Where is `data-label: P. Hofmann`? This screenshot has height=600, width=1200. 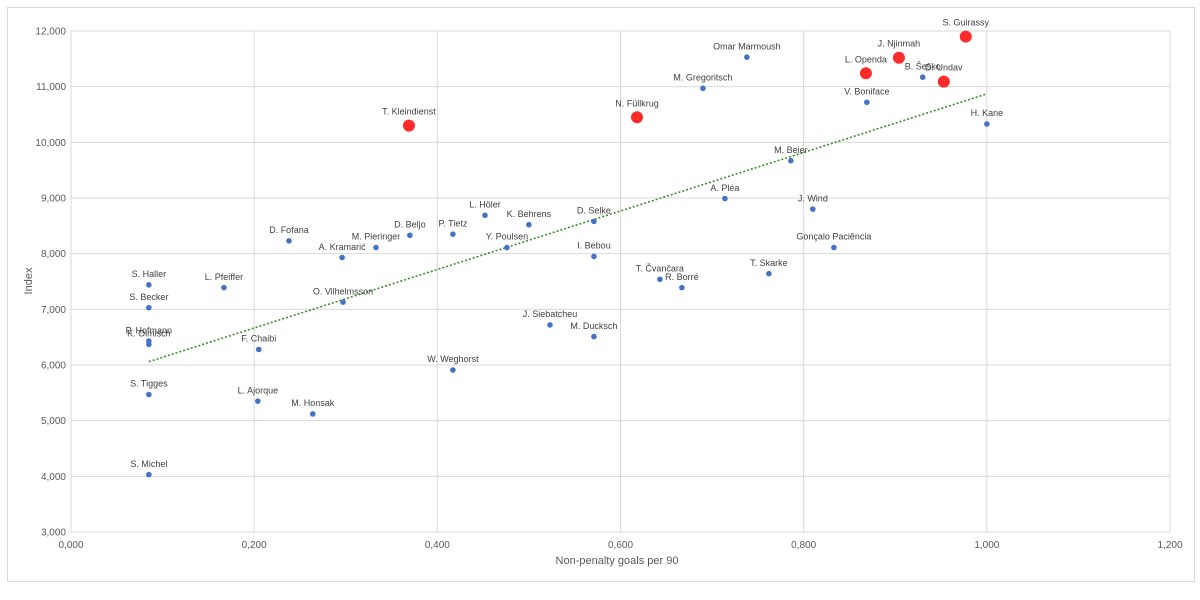 data-label: P. Hofmann is located at coordinates (149, 330).